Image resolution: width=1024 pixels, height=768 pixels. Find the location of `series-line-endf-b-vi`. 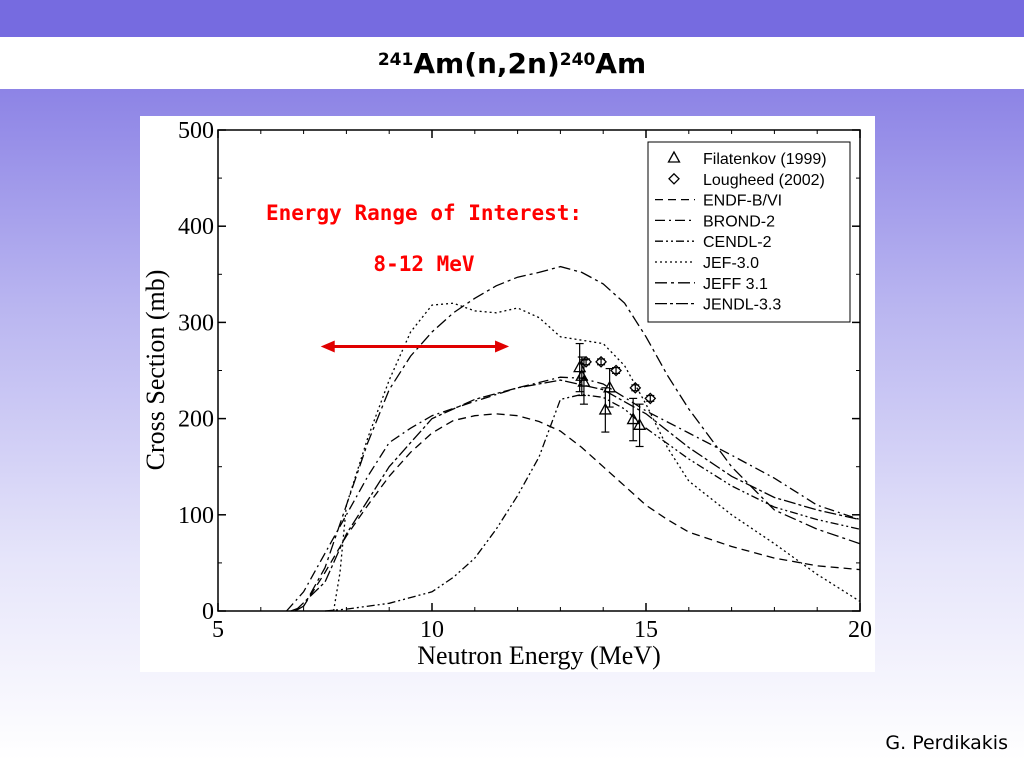

series-line-endf-b-vi is located at coordinates (575, 512).